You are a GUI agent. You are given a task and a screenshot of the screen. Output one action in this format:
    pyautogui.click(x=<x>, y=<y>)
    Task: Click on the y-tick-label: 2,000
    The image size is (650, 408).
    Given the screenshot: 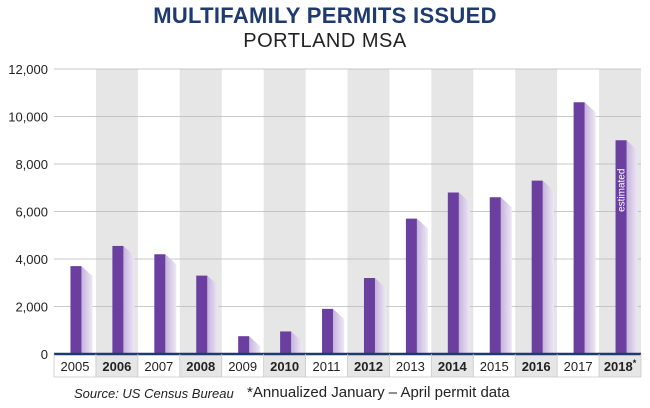 What is the action you would take?
    pyautogui.click(x=31, y=307)
    